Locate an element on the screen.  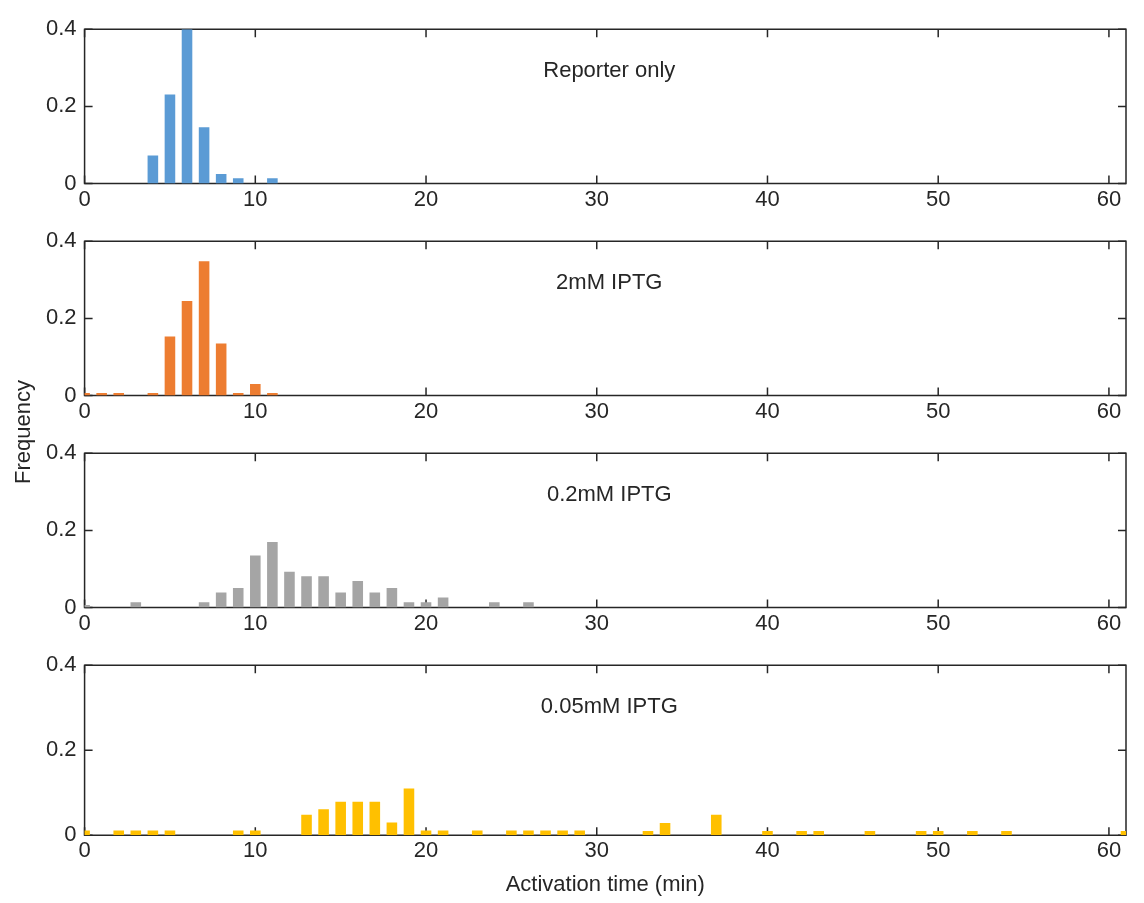
x-axis-title: Activation time (min) is located at coordinates (605, 883).